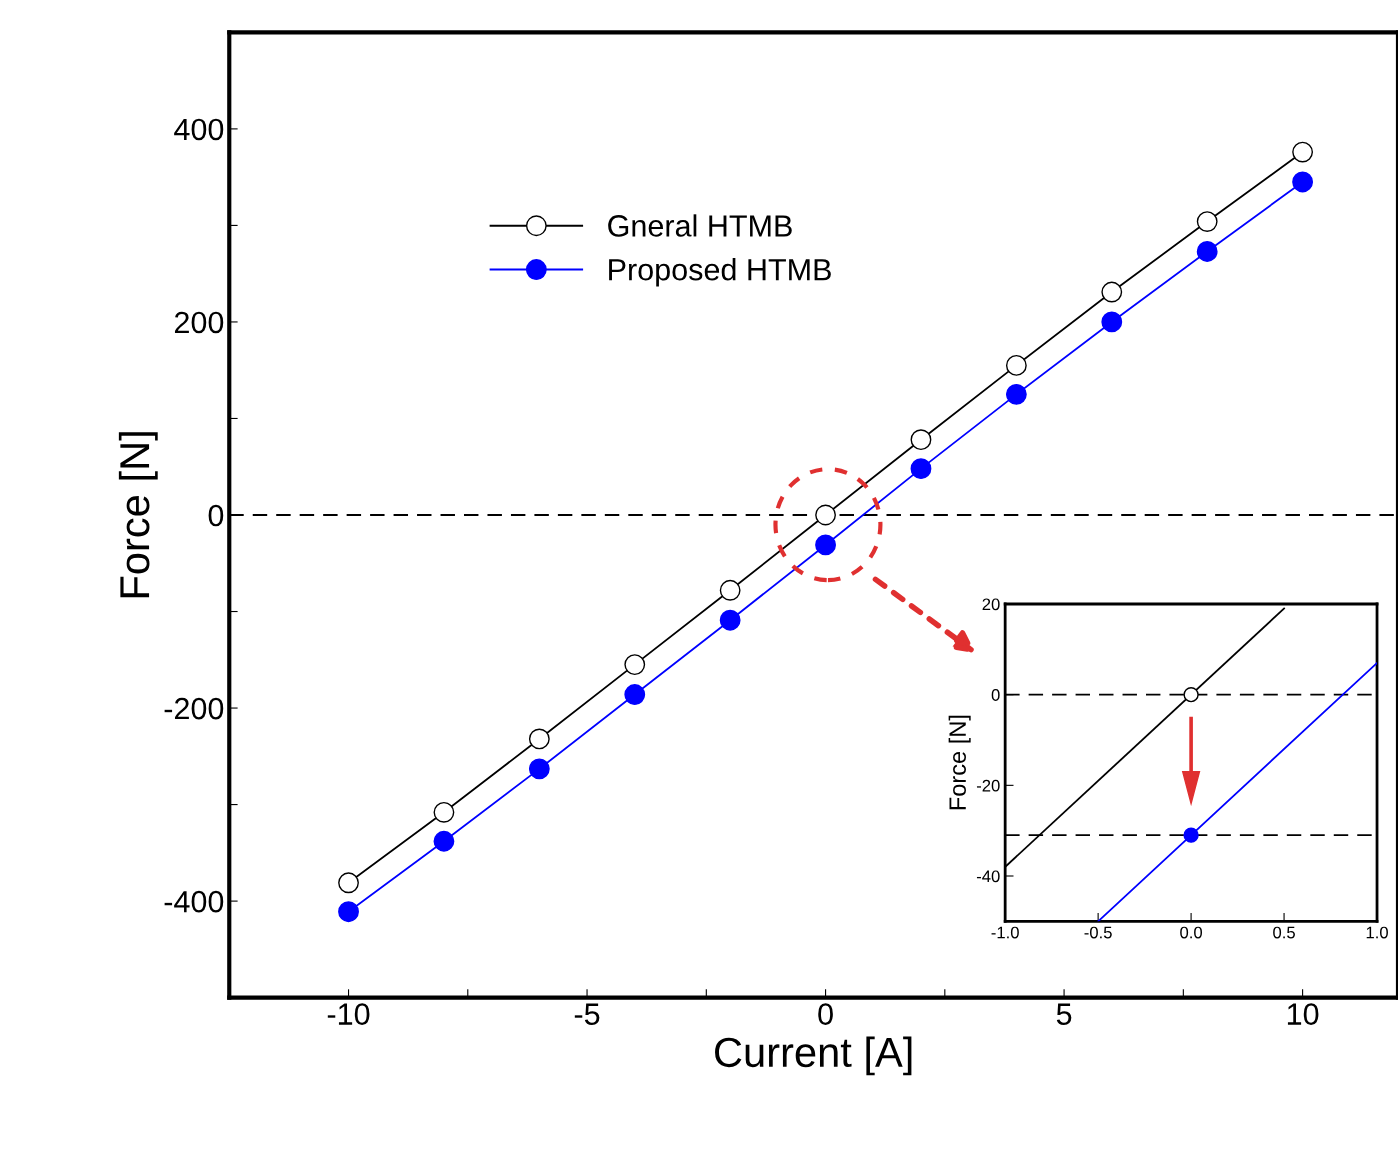 This screenshot has width=1398, height=1156. Describe the element at coordinates (813, 1056) in the screenshot. I see `x-axis-title: Current [A]` at that location.